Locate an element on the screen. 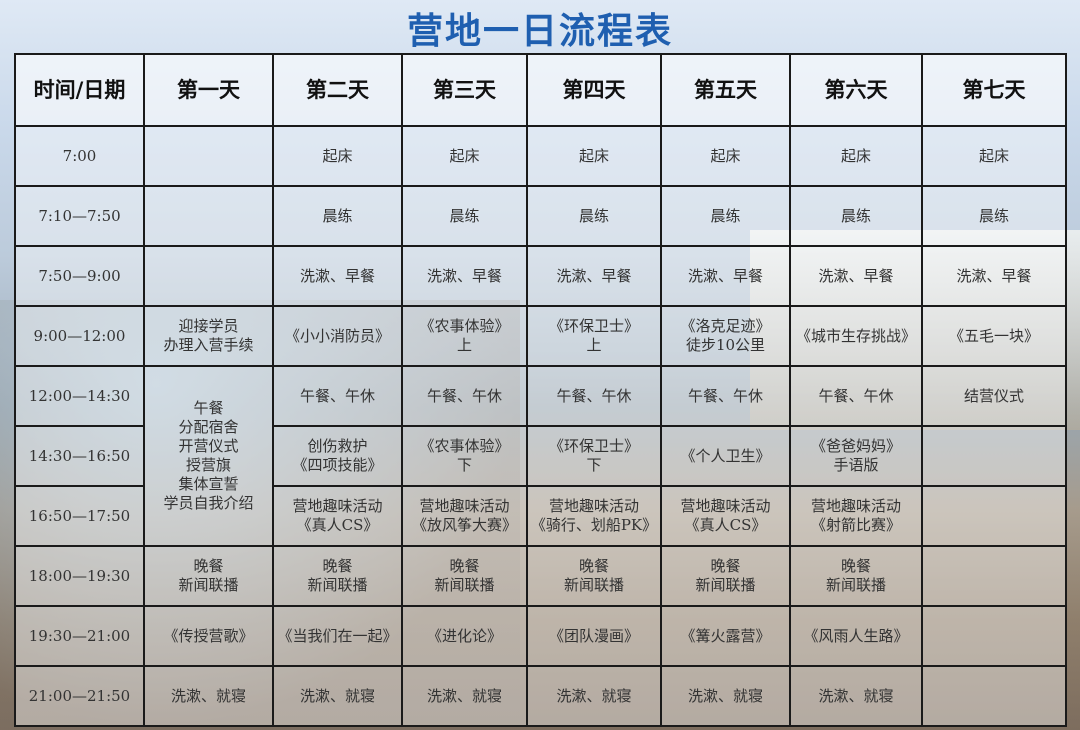 The height and width of the screenshot is (730, 1080). activity-cell: 《小小消防员》 is located at coordinates (337, 336).